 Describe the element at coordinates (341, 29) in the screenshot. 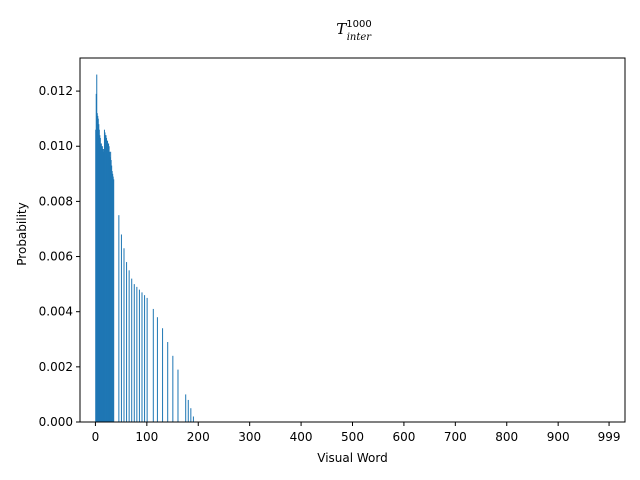

I see `chart-title-main: T` at that location.